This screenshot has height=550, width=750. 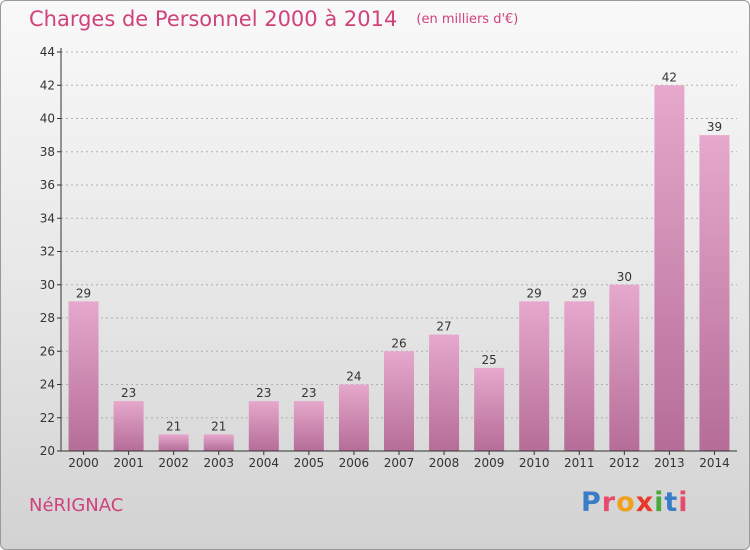 What do you see at coordinates (47, 351) in the screenshot?
I see `y-tick-label: 26` at bounding box center [47, 351].